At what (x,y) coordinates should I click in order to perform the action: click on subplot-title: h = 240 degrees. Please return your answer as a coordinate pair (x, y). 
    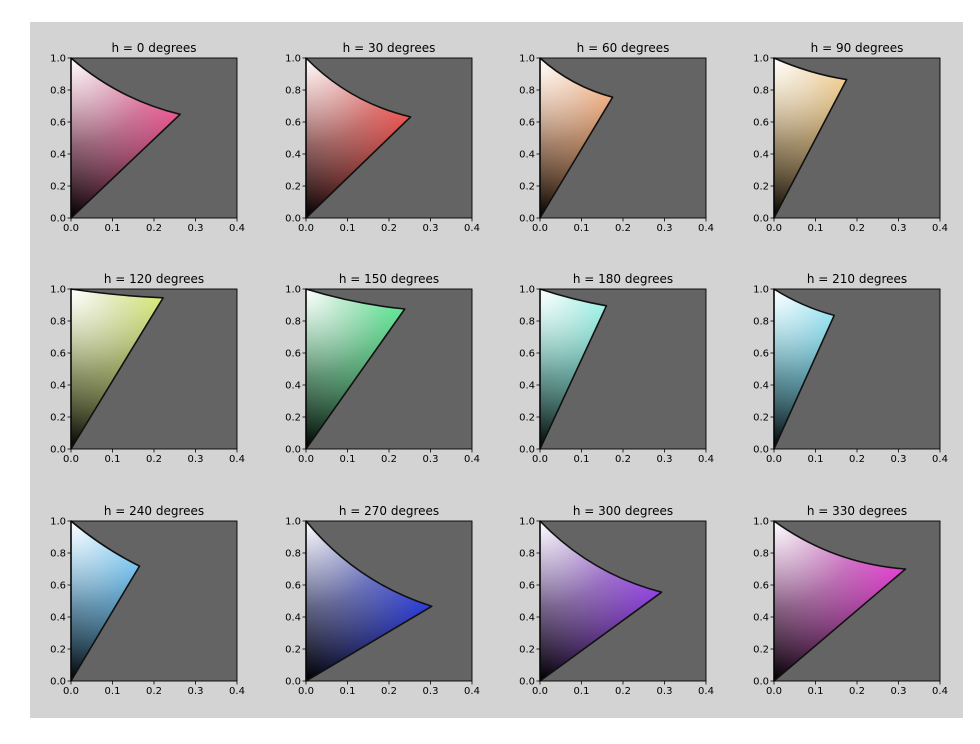
    Looking at the image, I should click on (154, 511).